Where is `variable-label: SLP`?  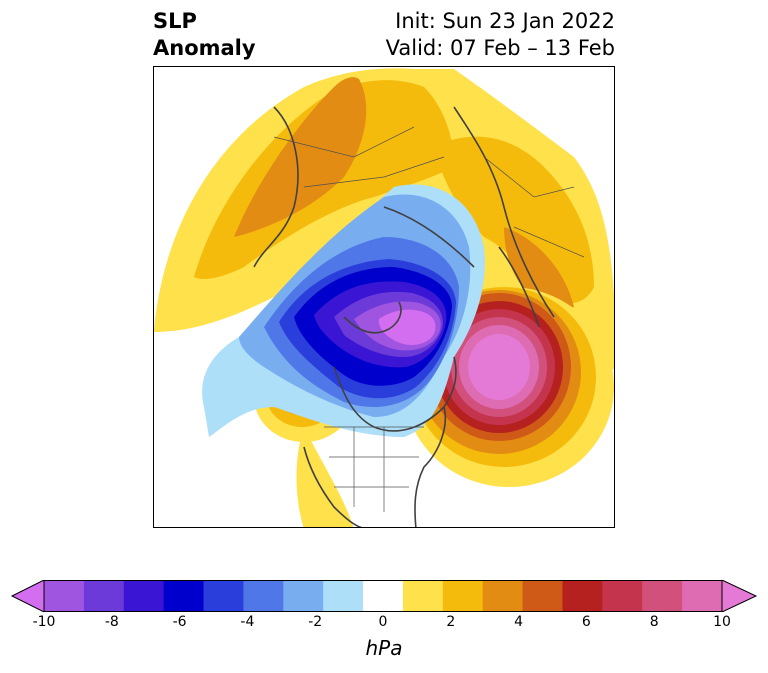
variable-label: SLP is located at coordinates (175, 21).